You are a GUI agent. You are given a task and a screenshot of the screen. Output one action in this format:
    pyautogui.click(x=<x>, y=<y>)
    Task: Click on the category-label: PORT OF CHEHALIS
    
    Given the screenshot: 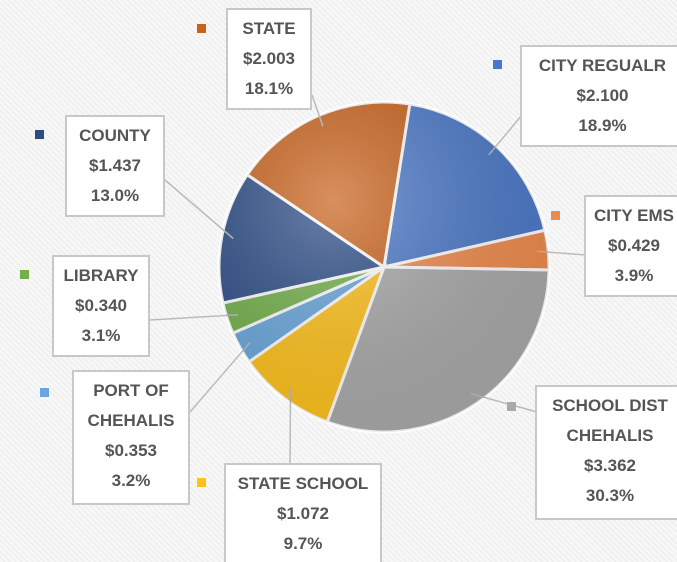 What is the action you would take?
    pyautogui.click(x=131, y=405)
    